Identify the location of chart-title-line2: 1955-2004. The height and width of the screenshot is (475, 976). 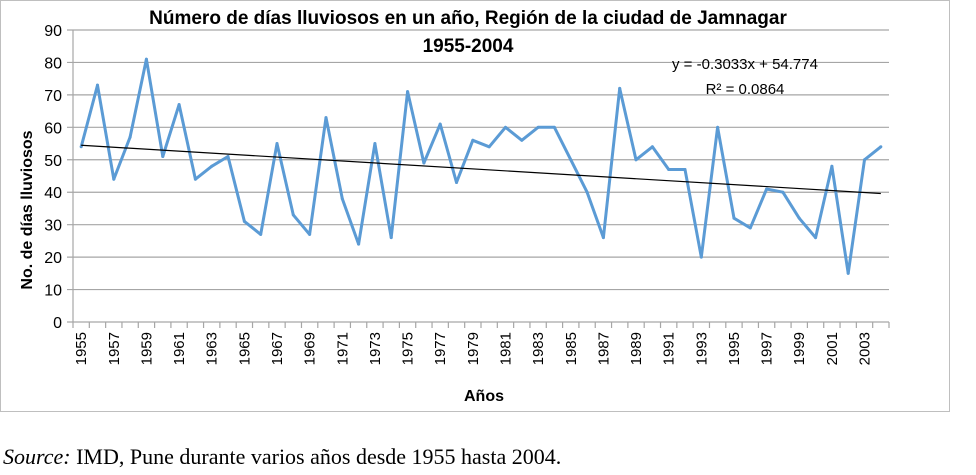
(468, 46).